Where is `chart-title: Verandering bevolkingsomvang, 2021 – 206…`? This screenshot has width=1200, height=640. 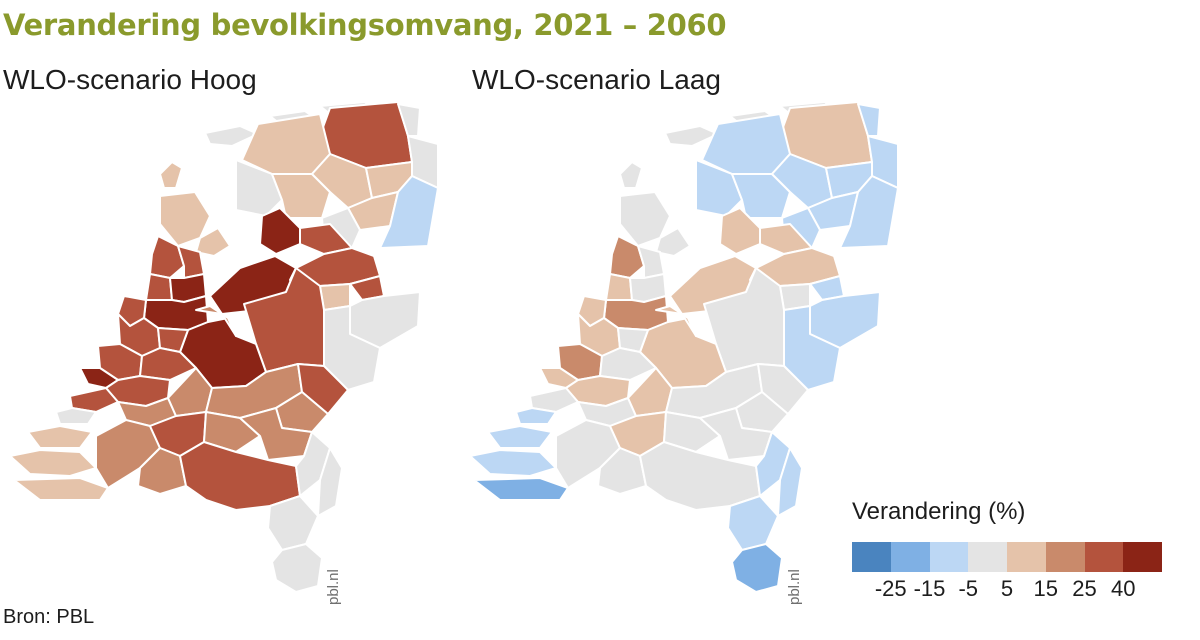
chart-title: Verandering bevolkingsomvang, 2021 – 206… is located at coordinates (365, 25).